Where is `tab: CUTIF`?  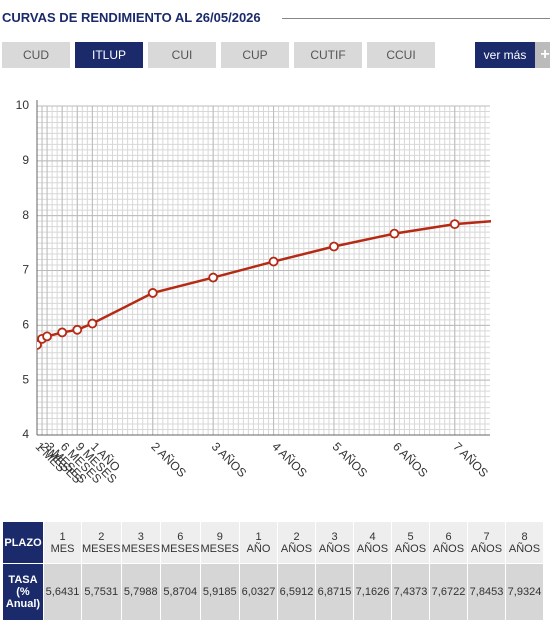 tab: CUTIF is located at coordinates (328, 55).